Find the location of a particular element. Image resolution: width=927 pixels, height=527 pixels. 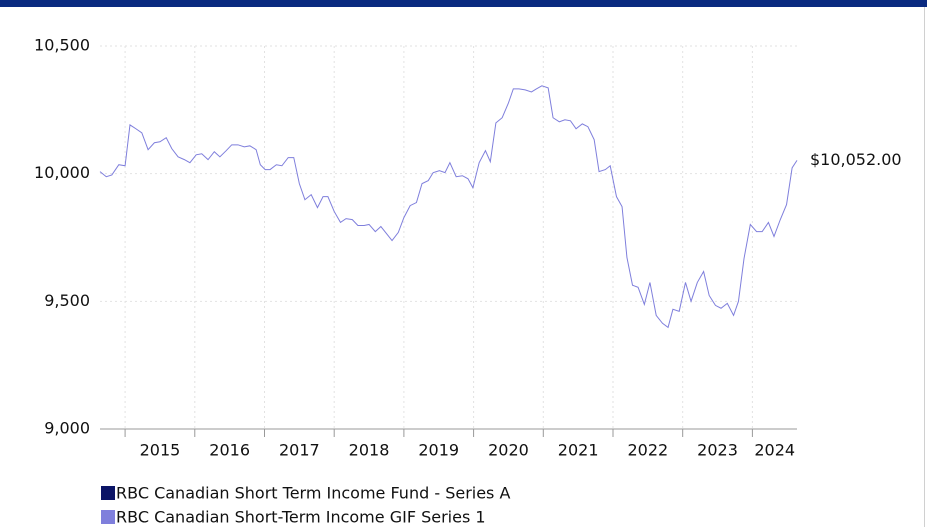

y-tick-label: 10,000 is located at coordinates (62, 172).